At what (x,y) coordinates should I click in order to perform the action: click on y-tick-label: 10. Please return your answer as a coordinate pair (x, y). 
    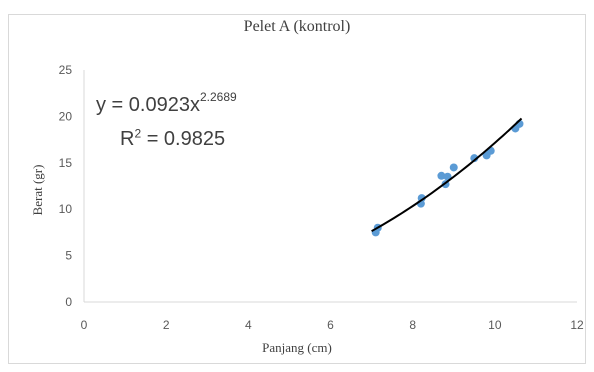
    Looking at the image, I should click on (66, 209).